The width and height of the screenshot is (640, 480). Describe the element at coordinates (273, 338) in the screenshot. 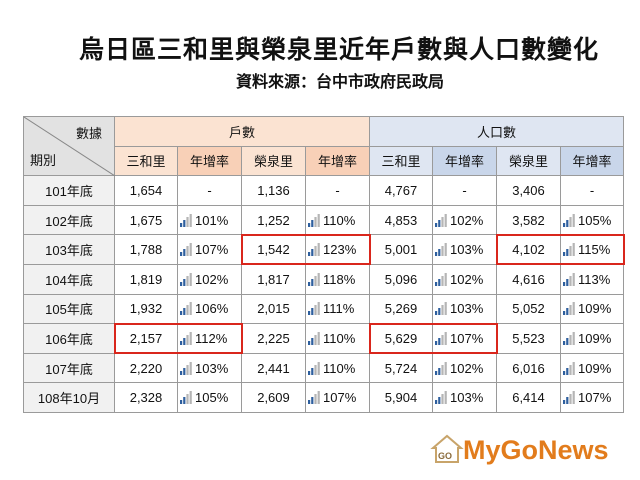

I see `count-cell: 2,225` at that location.